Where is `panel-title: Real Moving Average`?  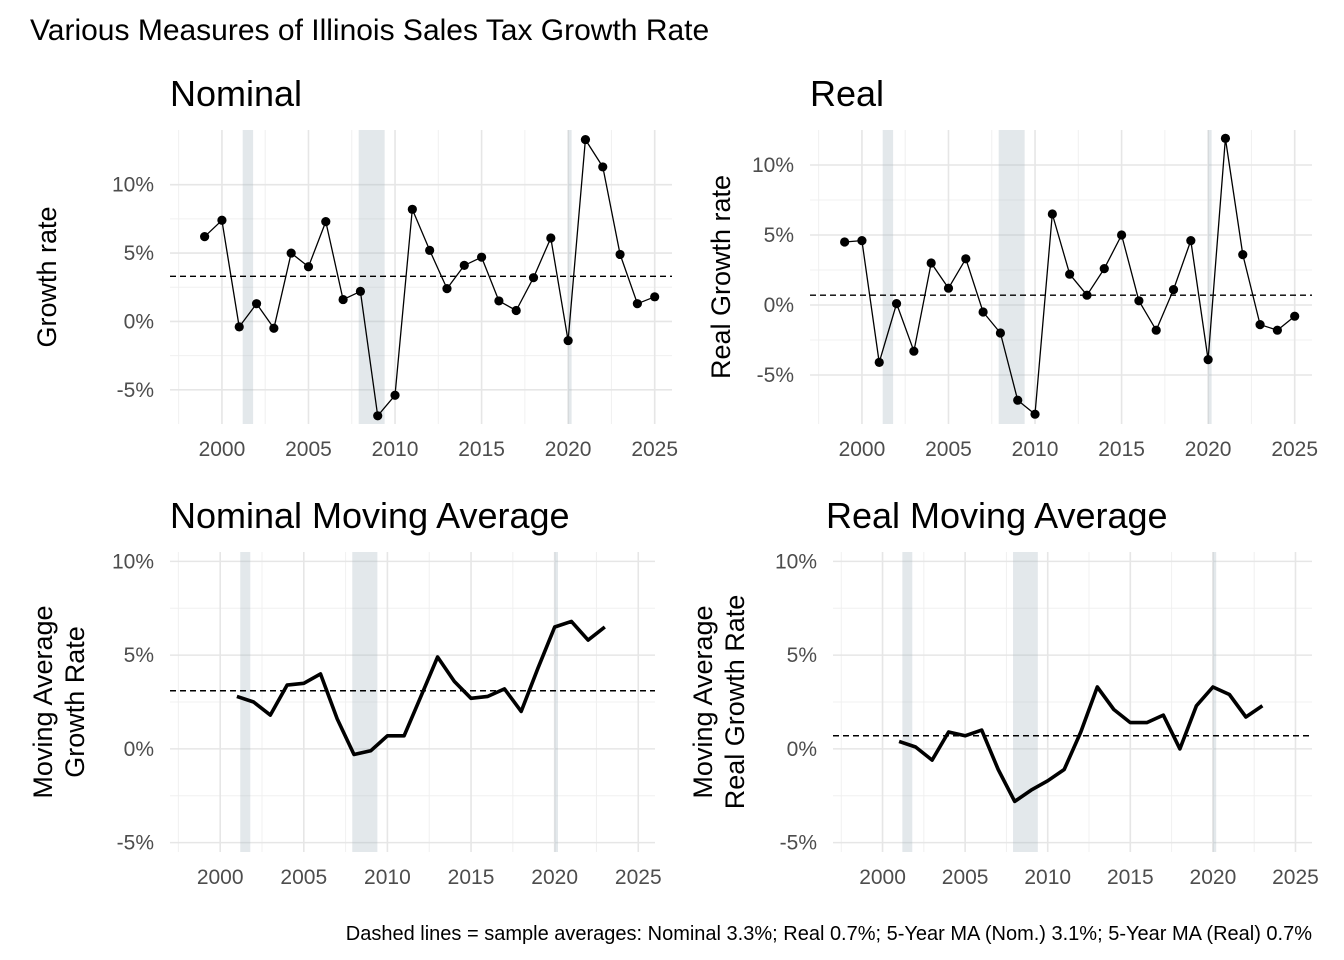
panel-title: Real Moving Average is located at coordinates (997, 515).